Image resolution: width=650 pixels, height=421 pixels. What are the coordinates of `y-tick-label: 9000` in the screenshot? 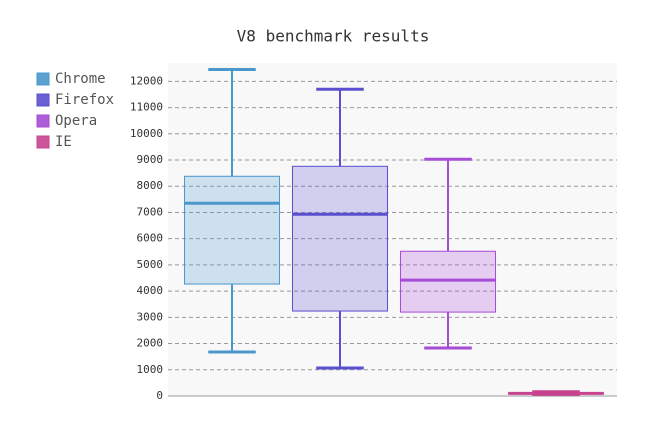 It's located at (150, 159).